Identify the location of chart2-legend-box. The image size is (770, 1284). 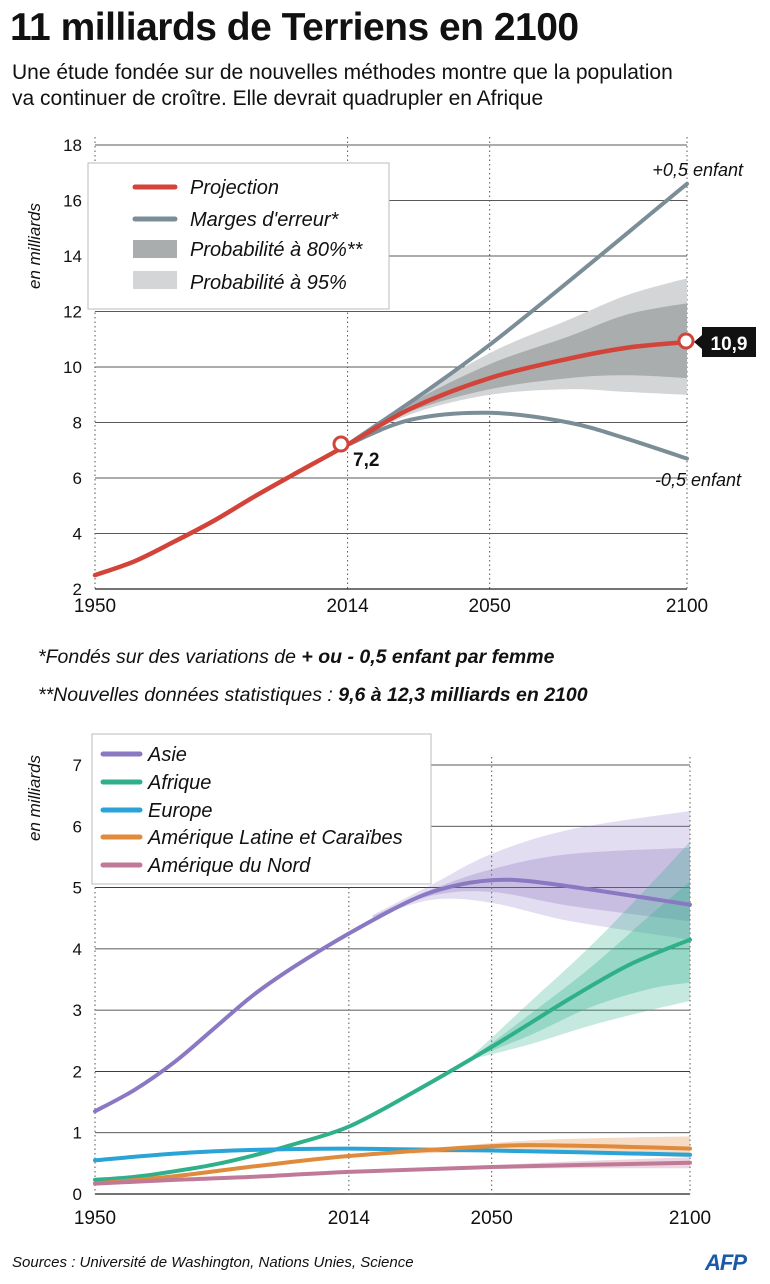
(261, 809).